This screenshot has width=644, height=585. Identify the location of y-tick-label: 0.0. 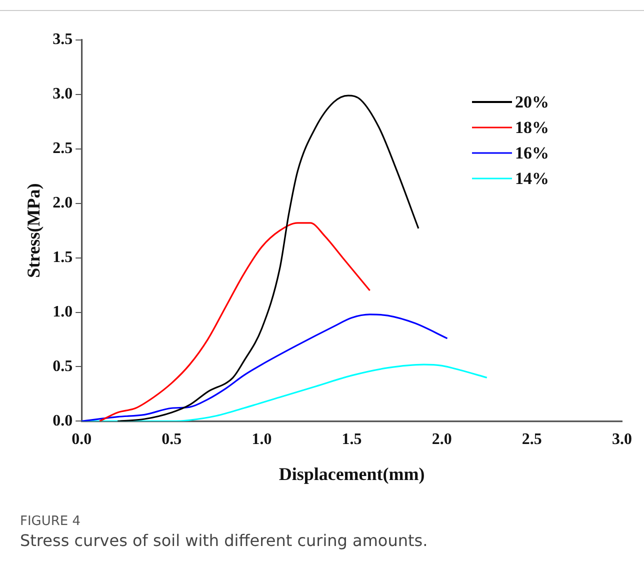
(62, 421).